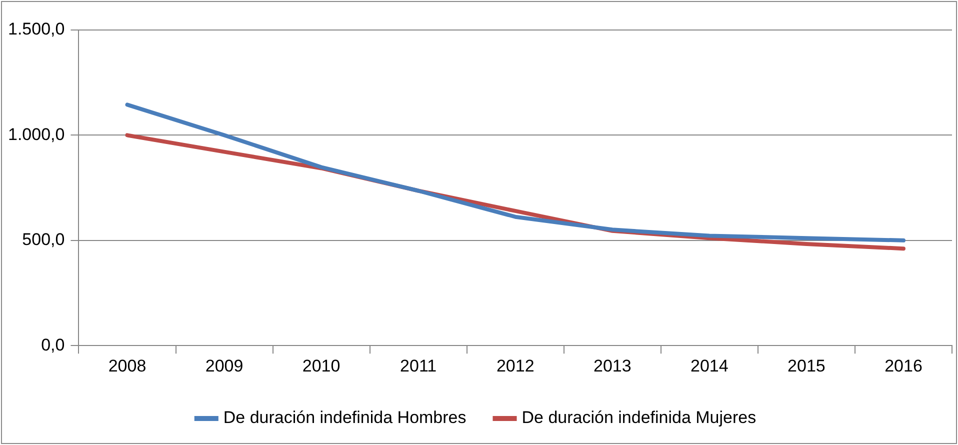 The image size is (958, 445). Describe the element at coordinates (807, 366) in the screenshot. I see `x-tick-label: 2015` at that location.